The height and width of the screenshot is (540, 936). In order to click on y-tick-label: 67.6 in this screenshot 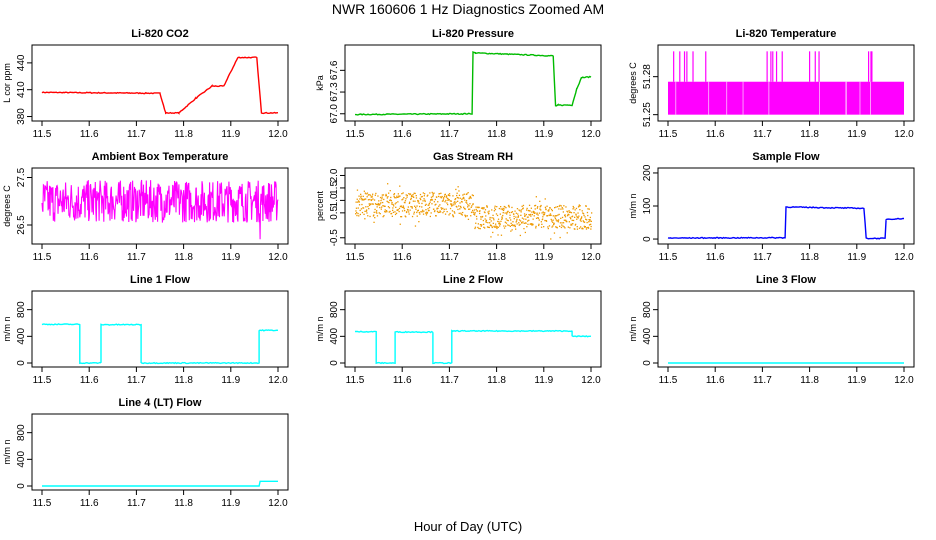, I will do `click(334, 70)`.